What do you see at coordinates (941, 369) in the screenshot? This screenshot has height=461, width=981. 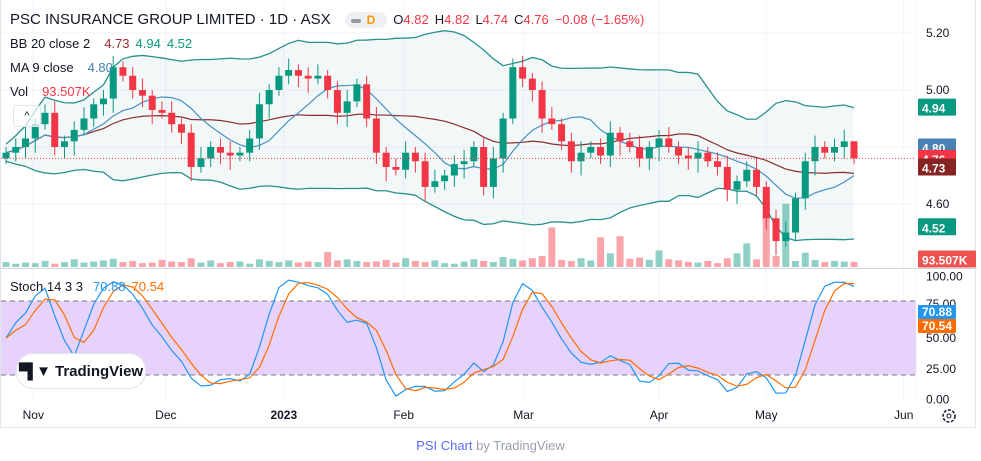 I see `stoch-tick-label: 25.00` at bounding box center [941, 369].